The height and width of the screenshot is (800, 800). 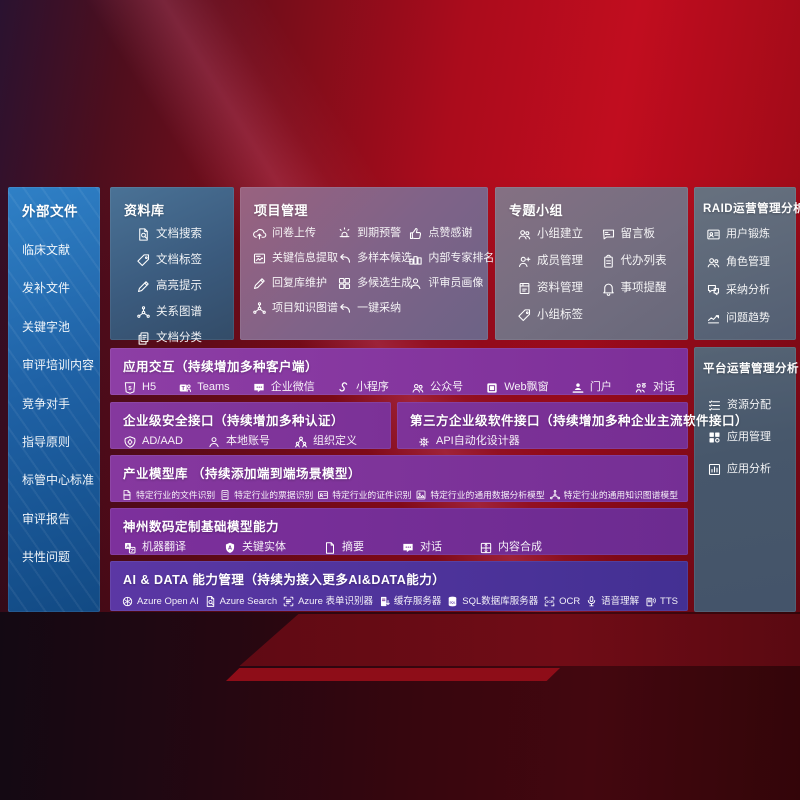 I want to click on feature-label: 特定行业的文件识别, so click(x=176, y=494).